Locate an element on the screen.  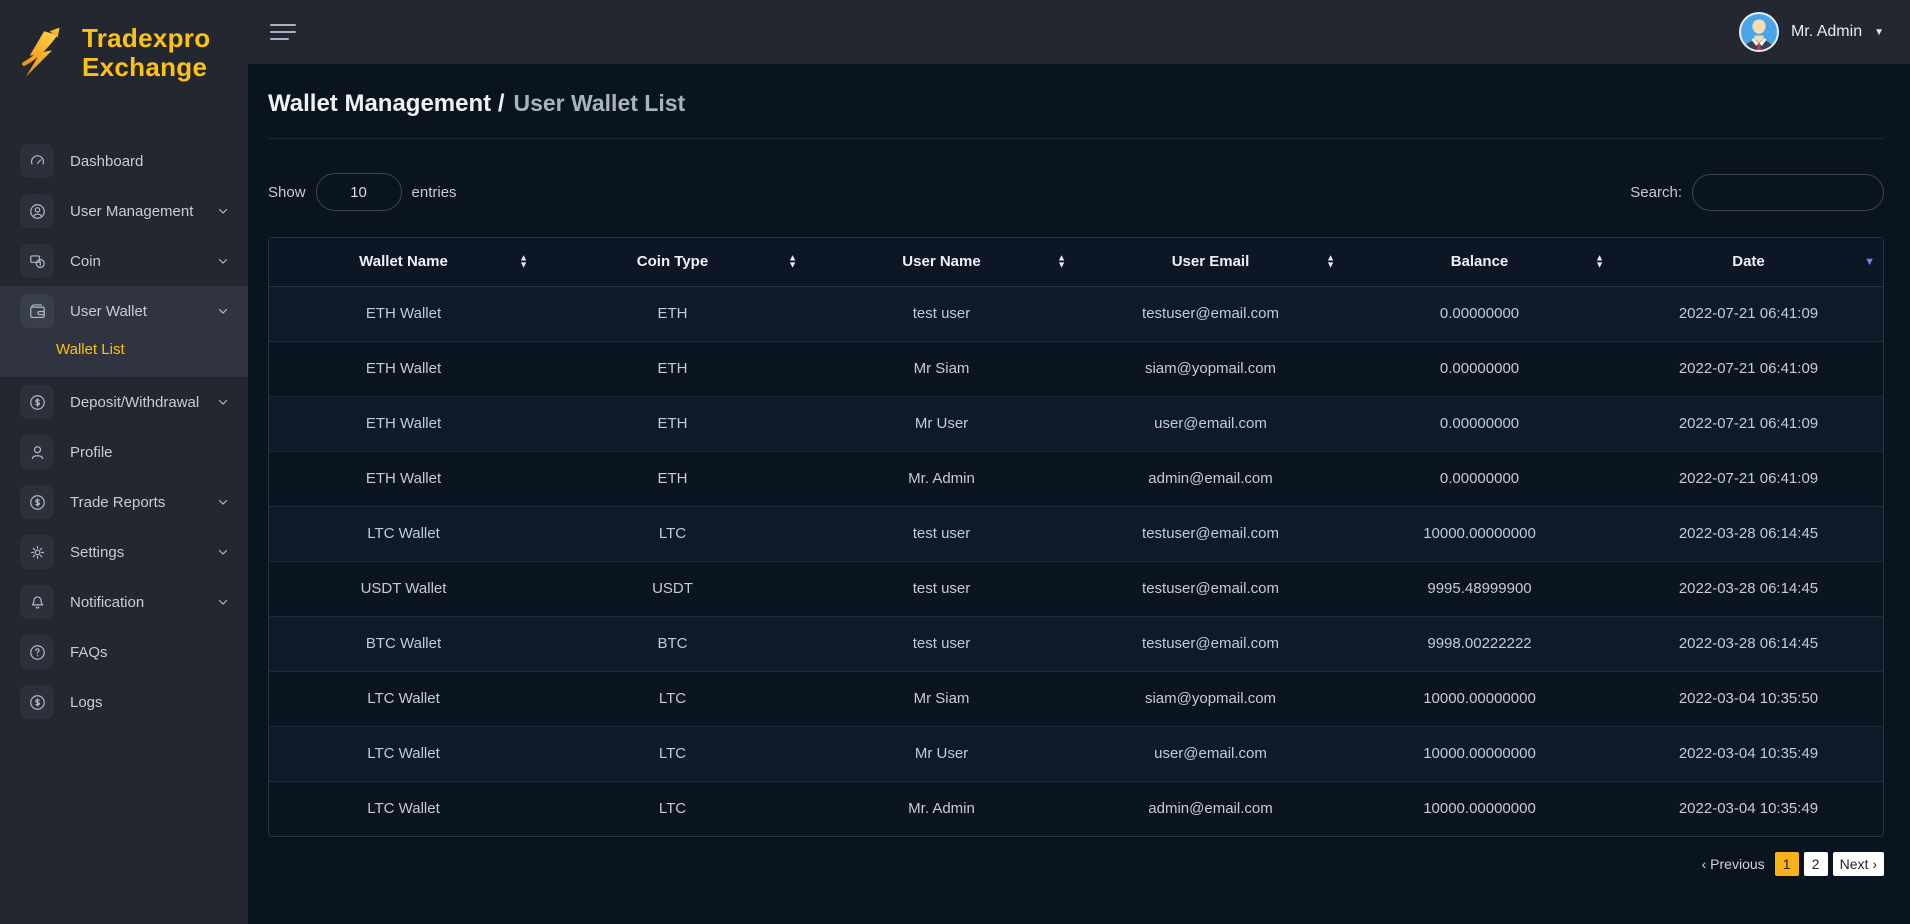
user-menu: Mr. Admin ▼ is located at coordinates (1811, 32).